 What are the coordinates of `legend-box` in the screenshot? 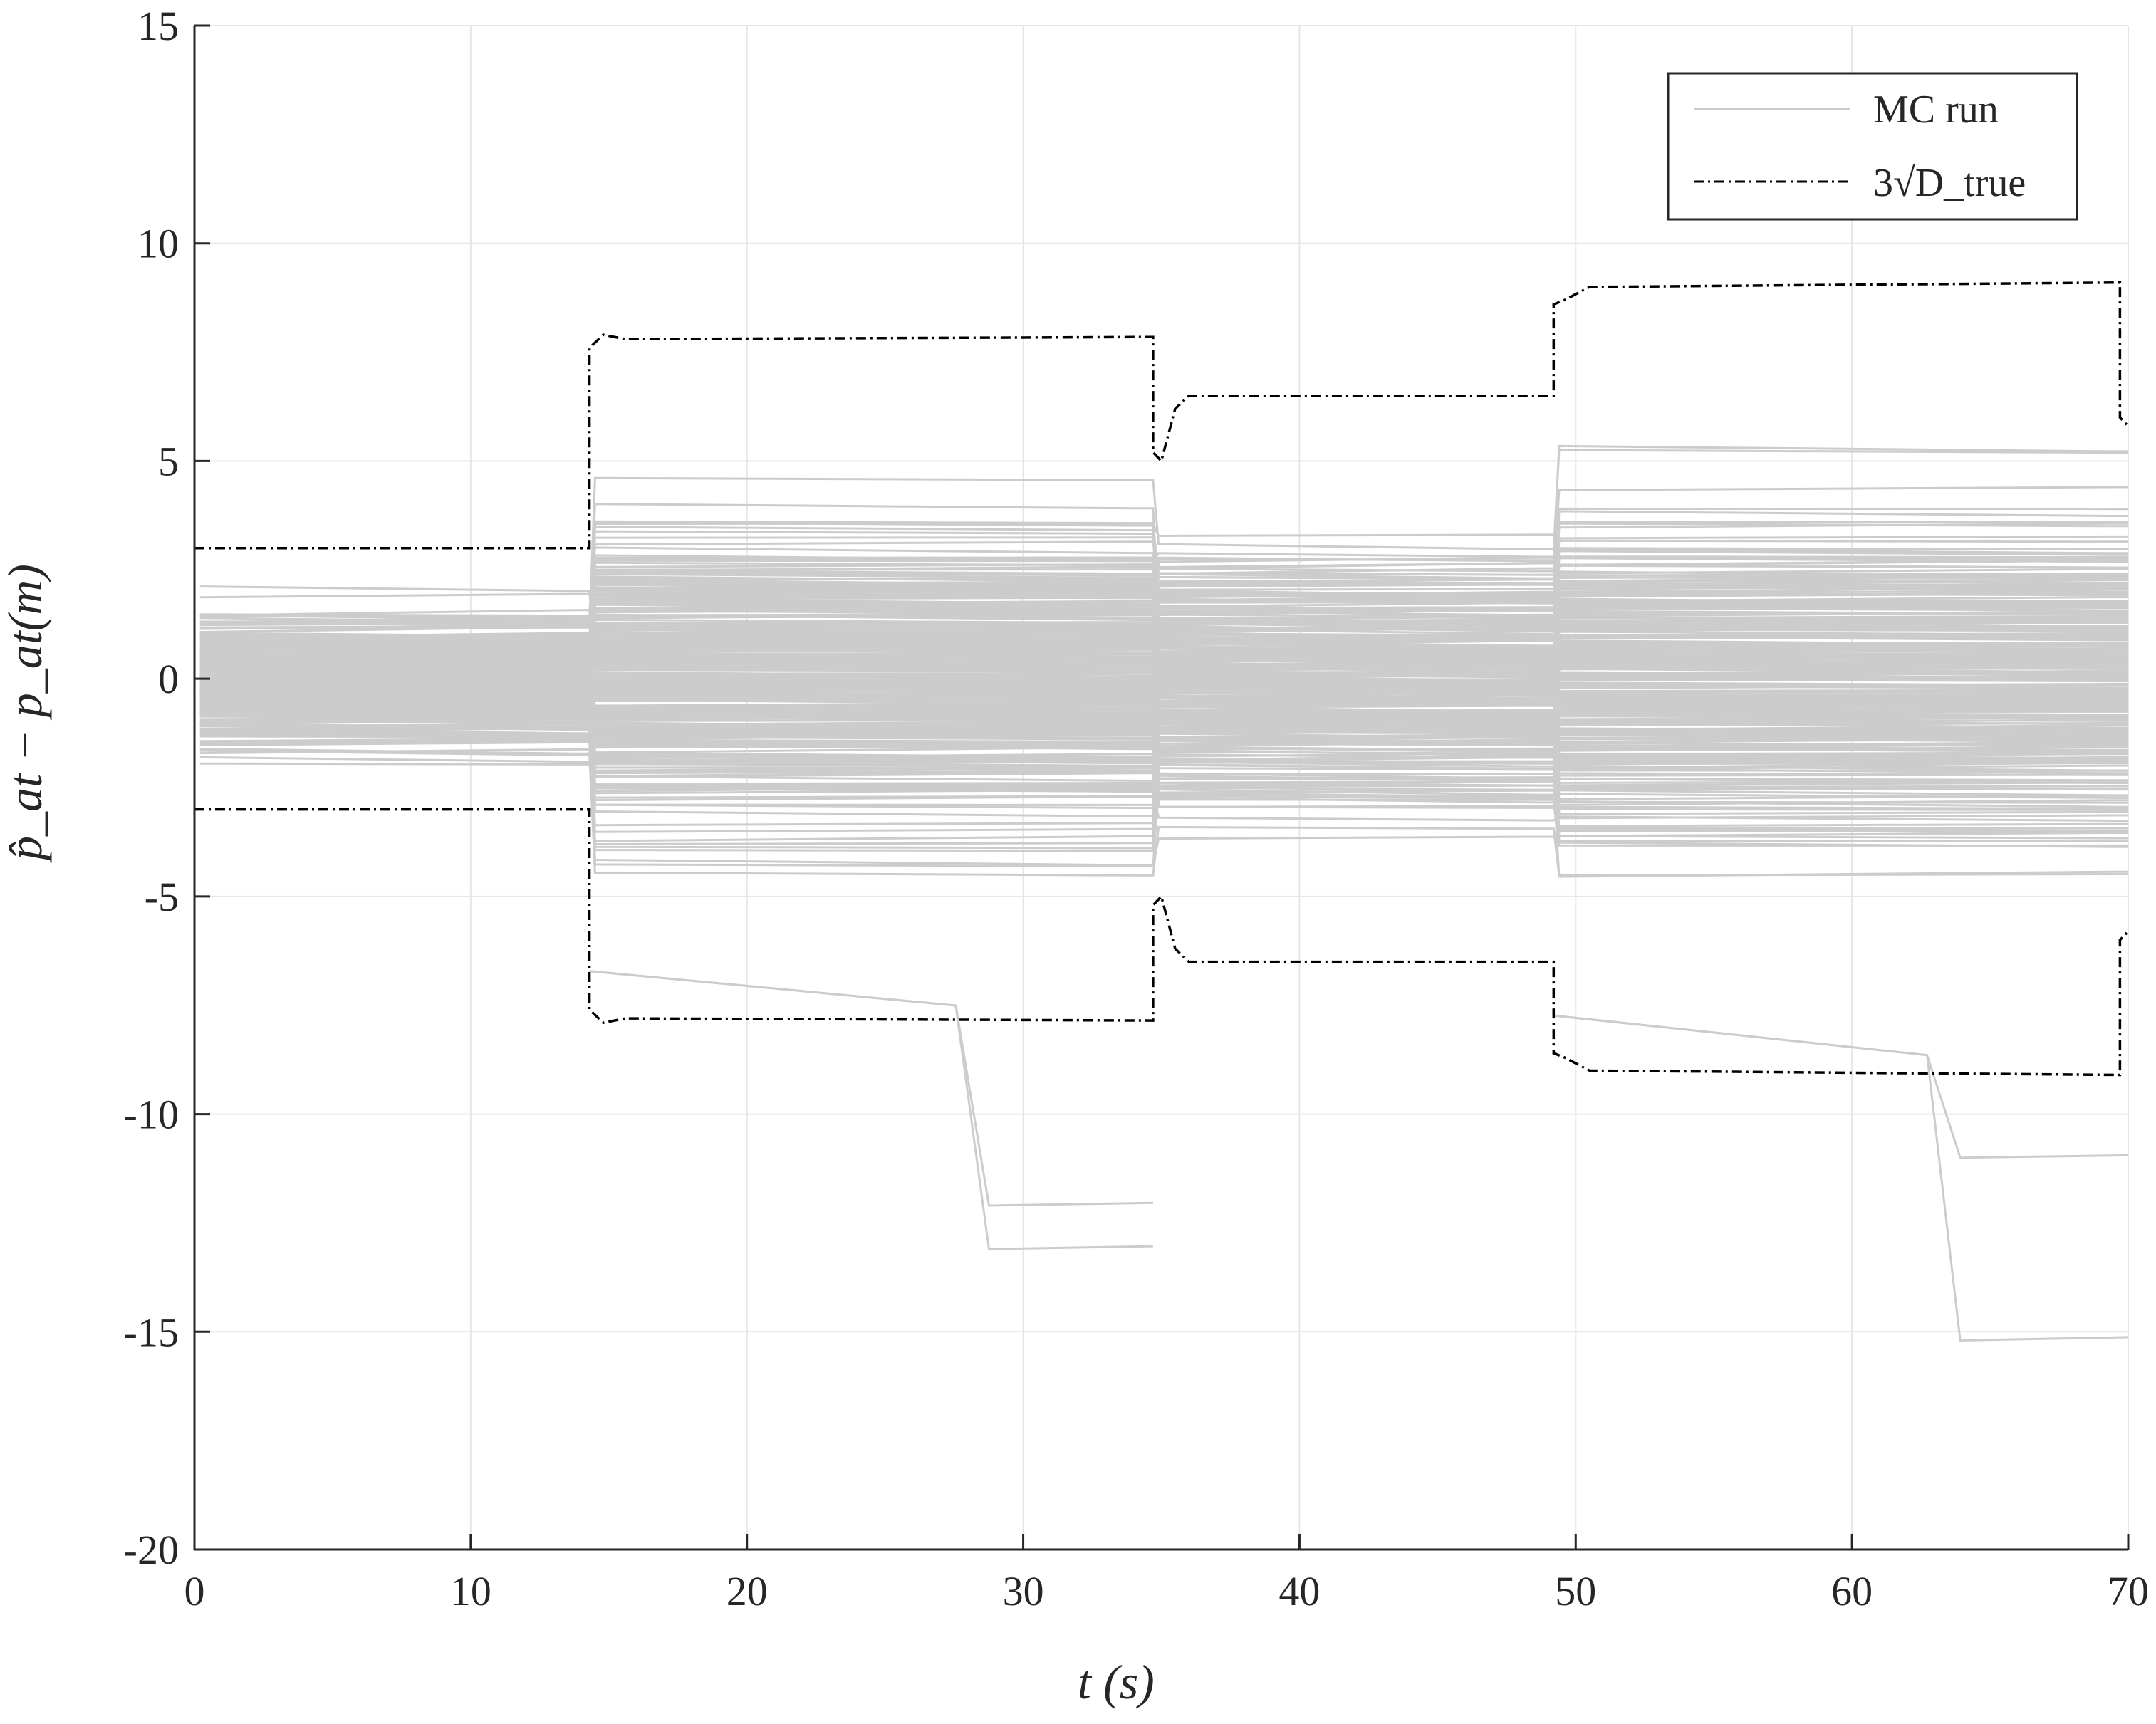 It's located at (1872, 146).